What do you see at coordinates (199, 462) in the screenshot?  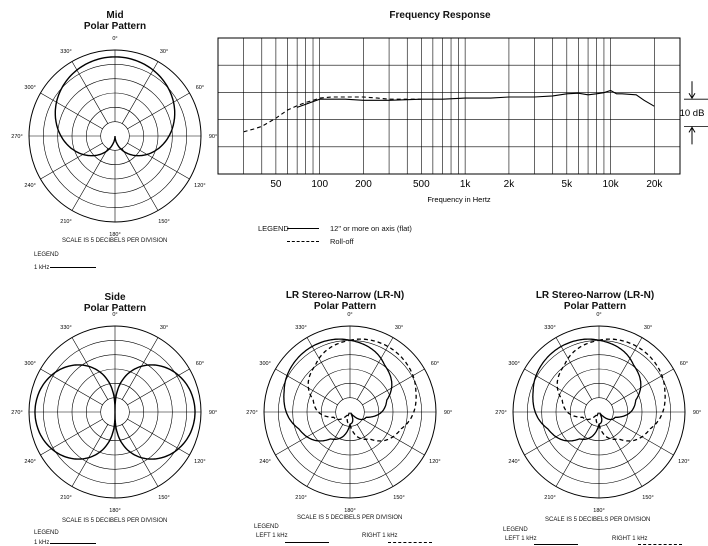 I see `side-angle-label: 120°` at bounding box center [199, 462].